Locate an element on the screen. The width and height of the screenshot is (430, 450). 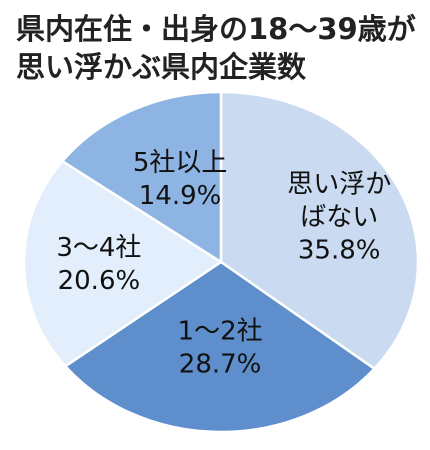
chart-title-line-1: 県内在住・出身の18～39歳が is located at coordinates (216, 29).